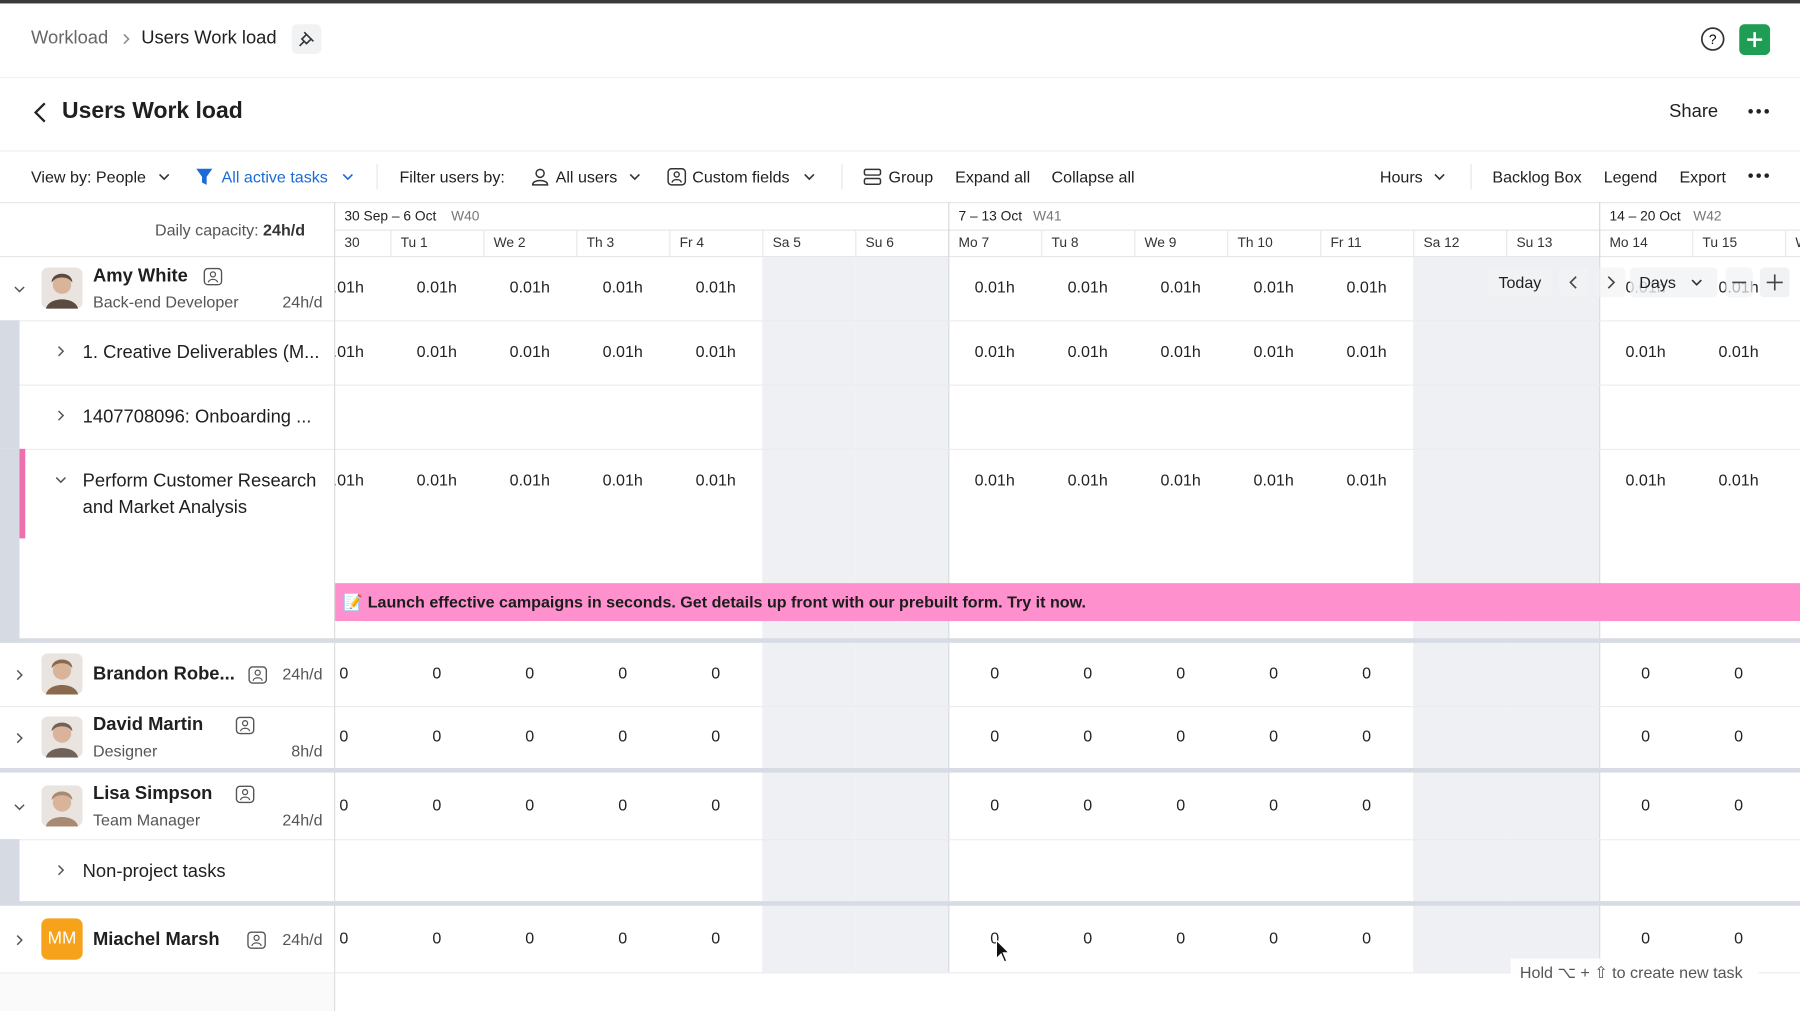  I want to click on day-label: Tu 15, so click(1720, 242).